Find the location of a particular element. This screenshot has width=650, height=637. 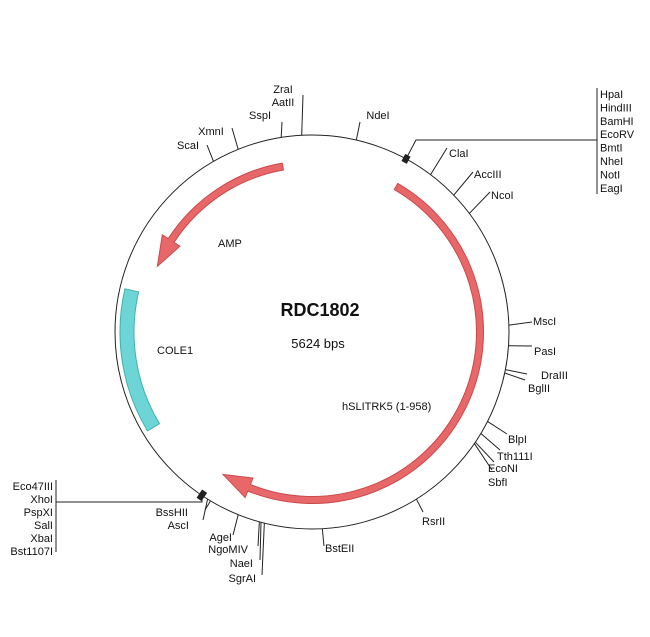

site-label-naei: NaeI is located at coordinates (241, 564).